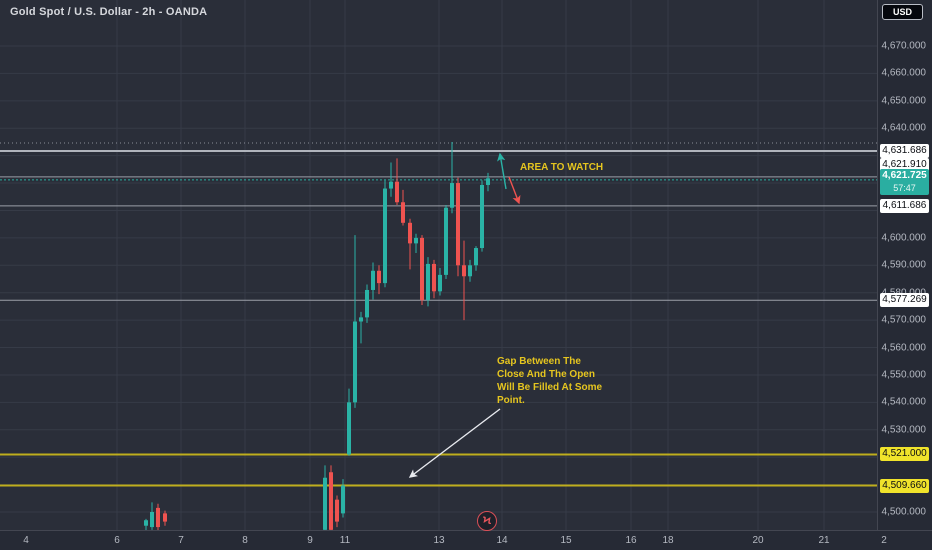 The image size is (932, 550). I want to click on price-tick-label: 4,540.000, so click(904, 402).